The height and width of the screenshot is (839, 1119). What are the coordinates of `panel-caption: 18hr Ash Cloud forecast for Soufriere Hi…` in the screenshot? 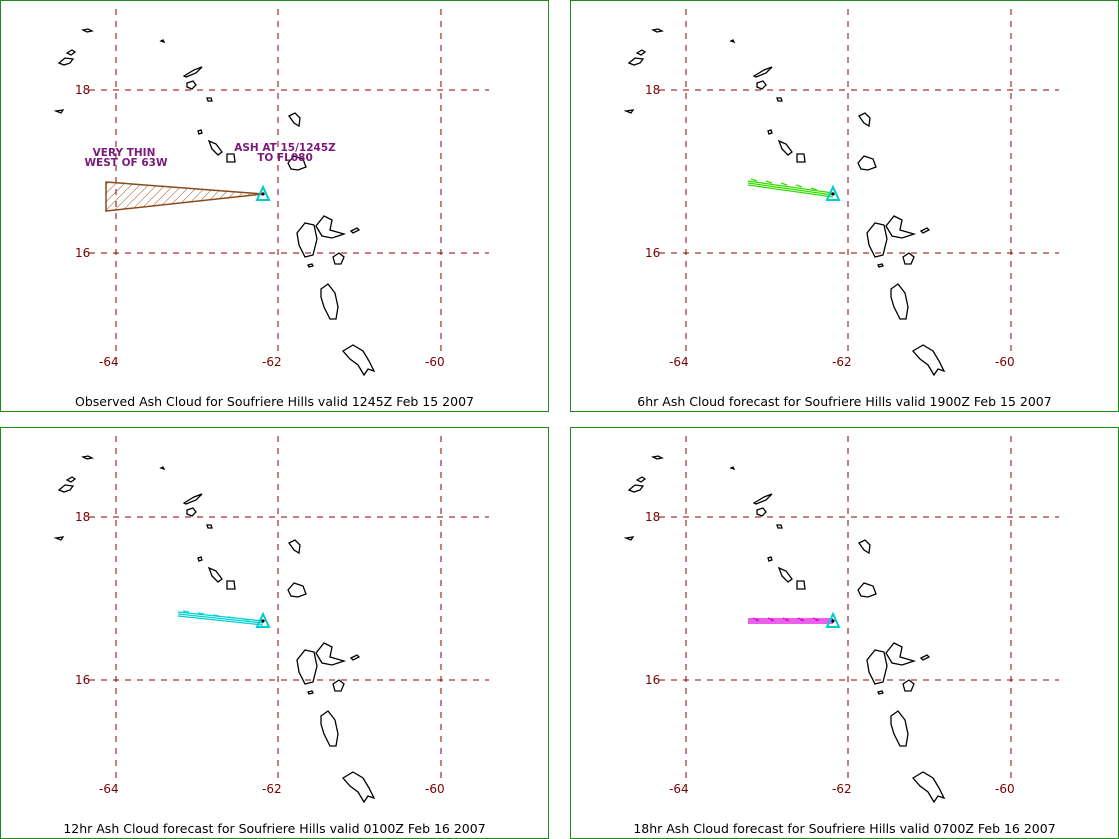 It's located at (844, 828).